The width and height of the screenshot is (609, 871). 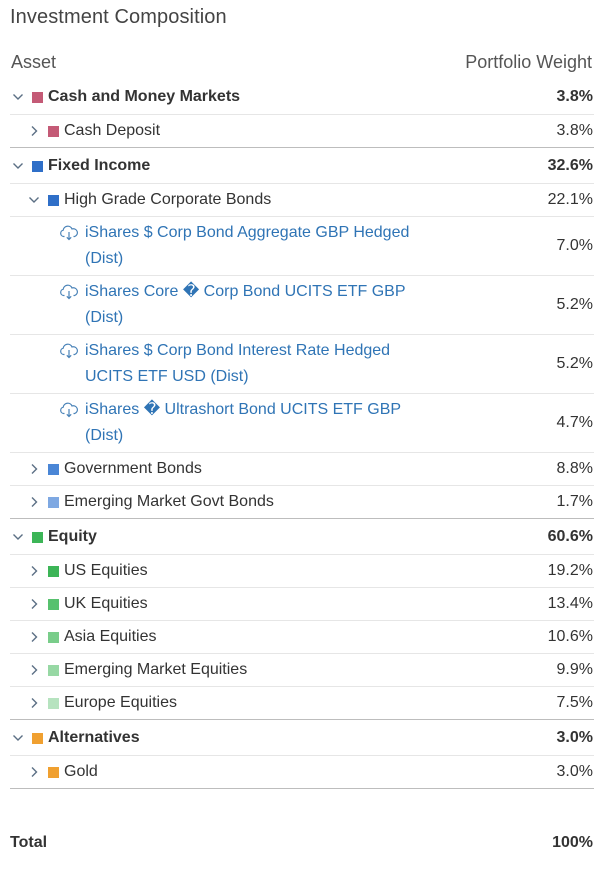 What do you see at coordinates (302, 166) in the screenshot?
I see `group-row: Fixed Income 32.6%` at bounding box center [302, 166].